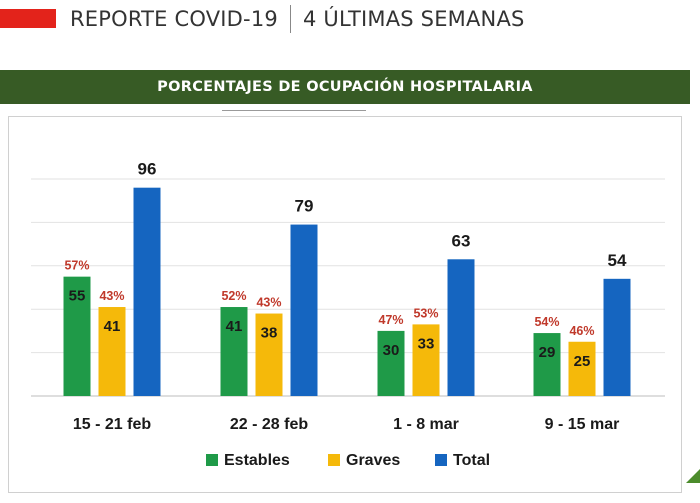 The height and width of the screenshot is (503, 700). Describe the element at coordinates (441, 460) in the screenshot. I see `legend-swatch-total` at that location.